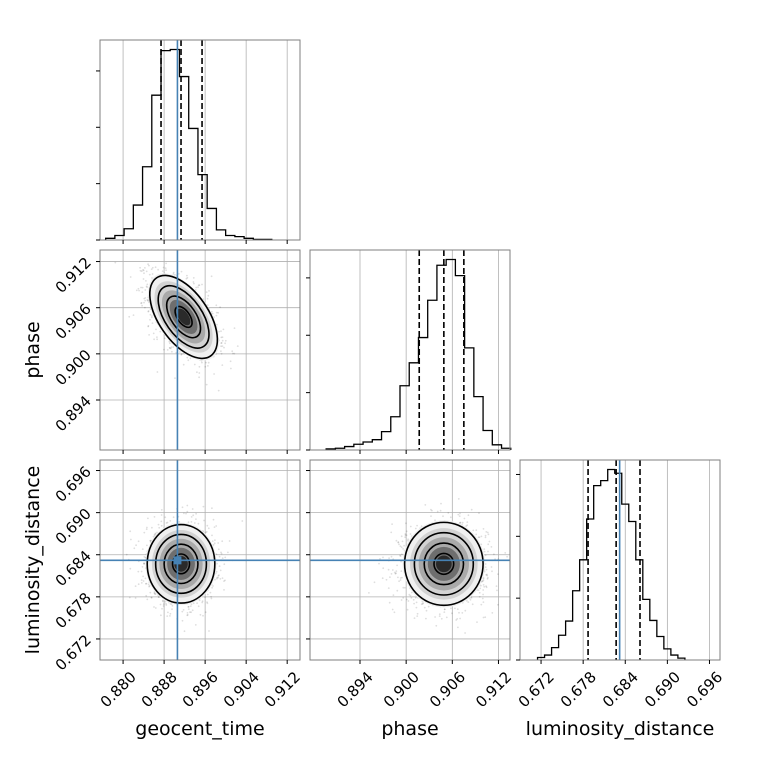  What do you see at coordinates (200, 689) in the screenshot?
I see `x-tick-label-geocent-time: 0.896` at bounding box center [200, 689].